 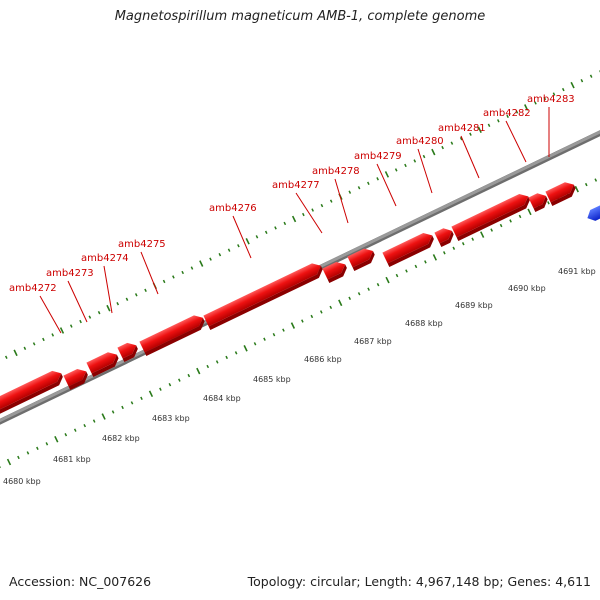 What do you see at coordinates (233, 208) in the screenshot?
I see `gene-label-amb4276: amb4276` at bounding box center [233, 208].